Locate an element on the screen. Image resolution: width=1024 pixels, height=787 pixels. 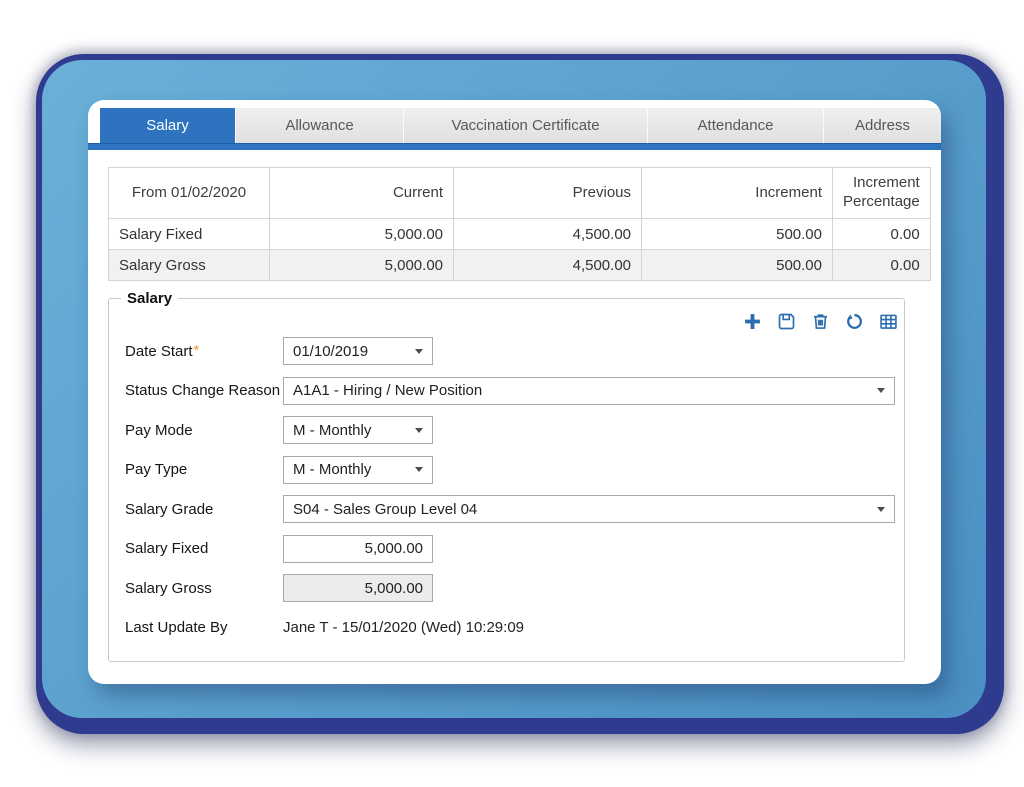
column-header: Increment Percentage is located at coordinates (881, 193).